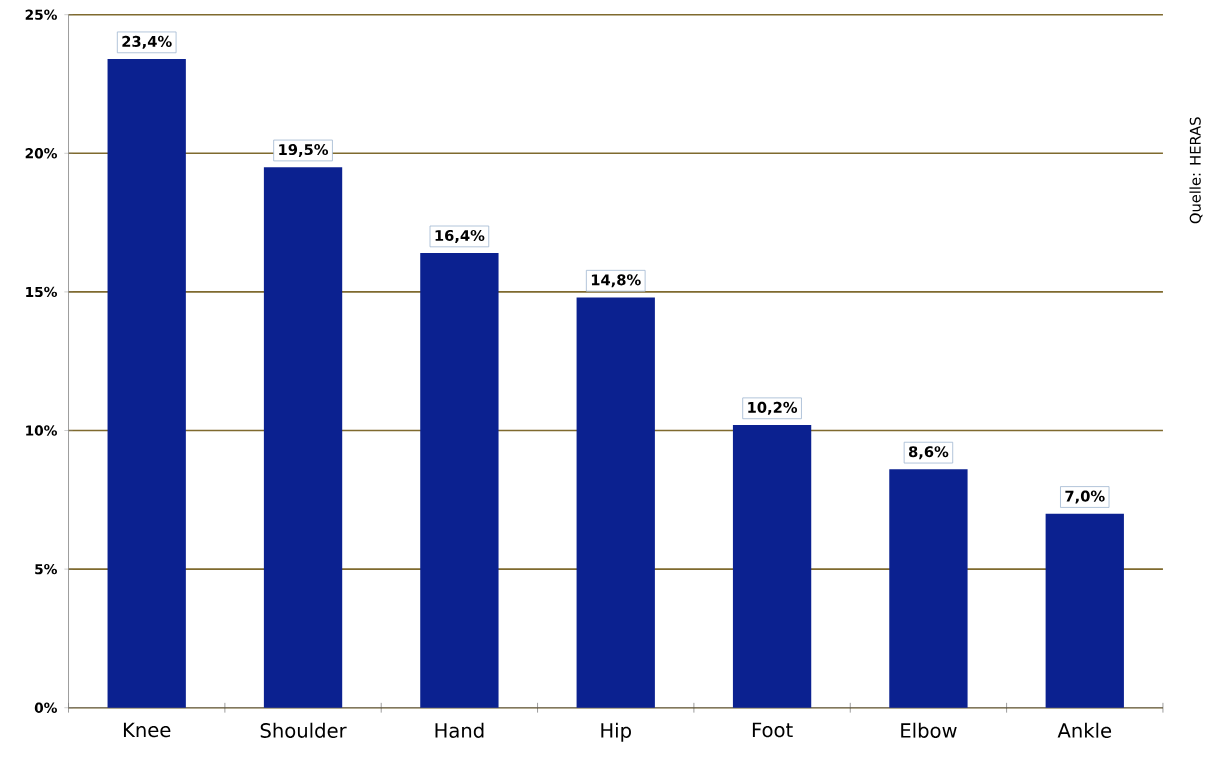 The height and width of the screenshot is (758, 1209). Describe the element at coordinates (304, 151) in the screenshot. I see `data-label: 19,5%` at that location.